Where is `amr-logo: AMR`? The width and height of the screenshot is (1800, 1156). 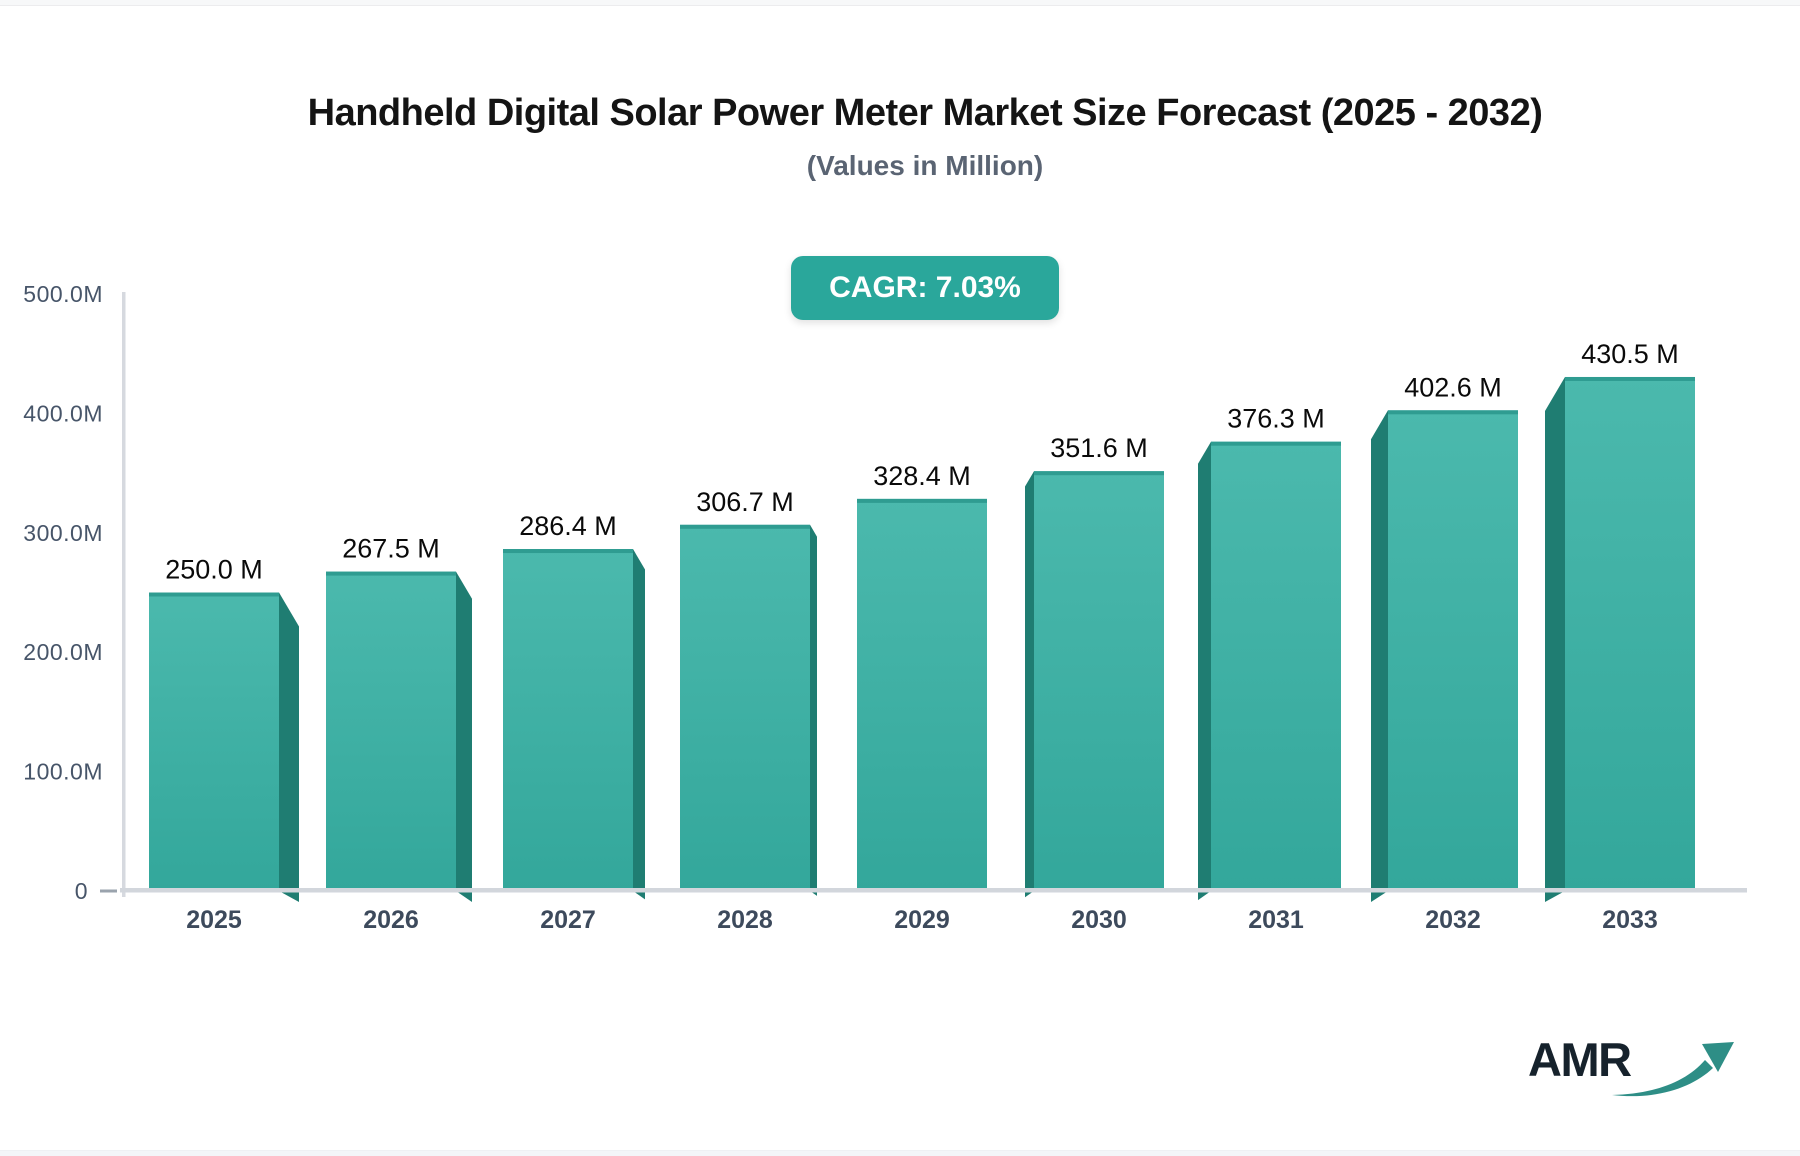 amr-logo: AMR is located at coordinates (1631, 1070).